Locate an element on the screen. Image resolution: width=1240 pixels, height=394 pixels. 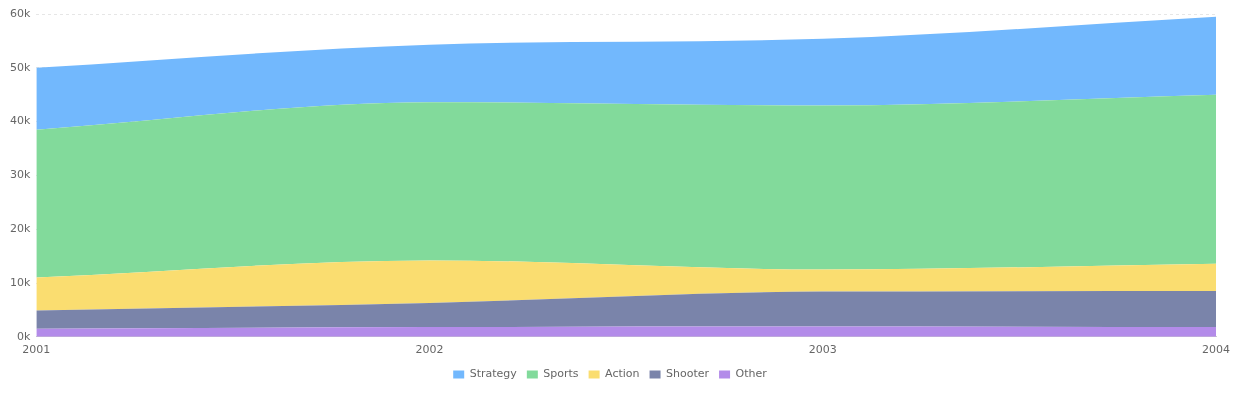
legend-label: Shooter is located at coordinates (688, 374).